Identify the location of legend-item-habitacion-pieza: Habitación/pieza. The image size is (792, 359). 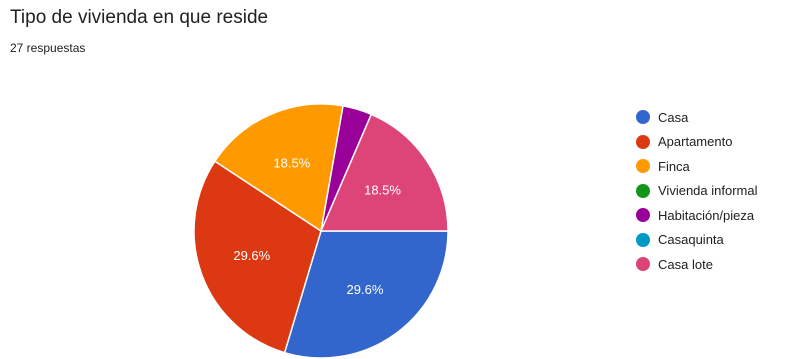
(696, 215).